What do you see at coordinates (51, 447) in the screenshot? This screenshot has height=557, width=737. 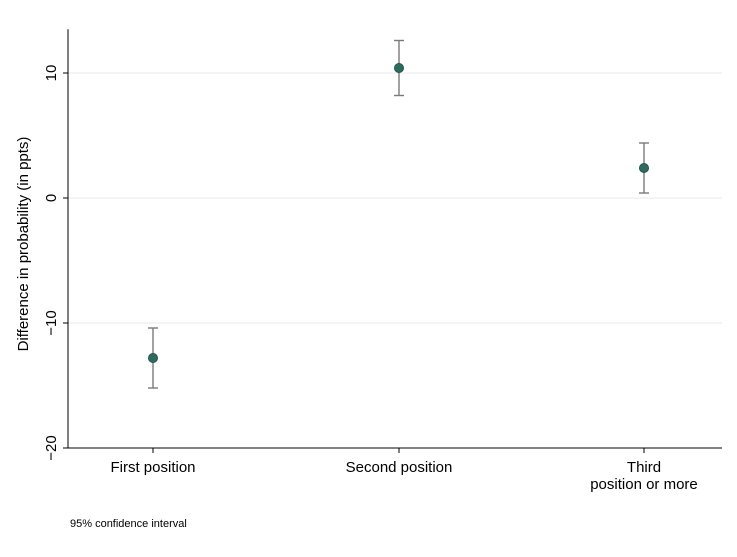 I see `y-tick-label: −20` at bounding box center [51, 447].